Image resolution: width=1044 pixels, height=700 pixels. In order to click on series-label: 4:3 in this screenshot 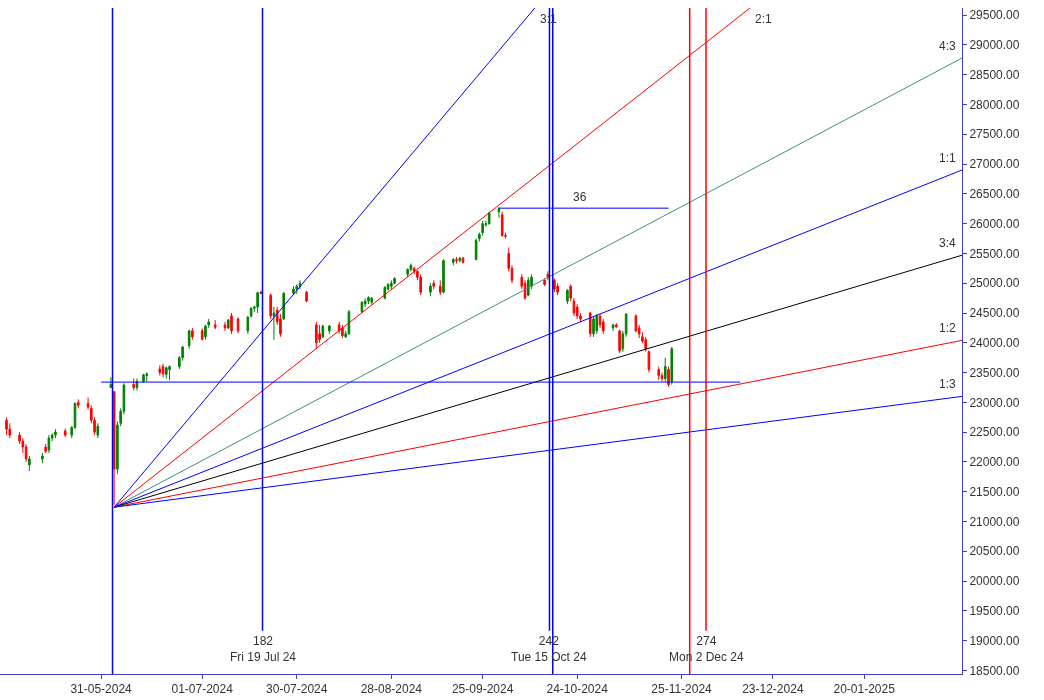, I will do `click(948, 46)`.